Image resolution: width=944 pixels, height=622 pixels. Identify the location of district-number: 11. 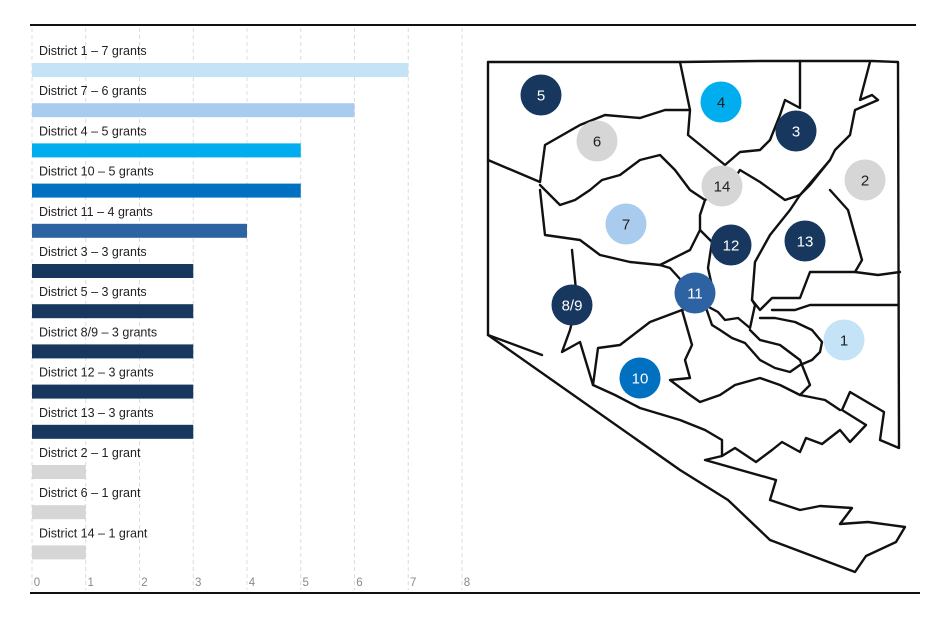
(695, 294).